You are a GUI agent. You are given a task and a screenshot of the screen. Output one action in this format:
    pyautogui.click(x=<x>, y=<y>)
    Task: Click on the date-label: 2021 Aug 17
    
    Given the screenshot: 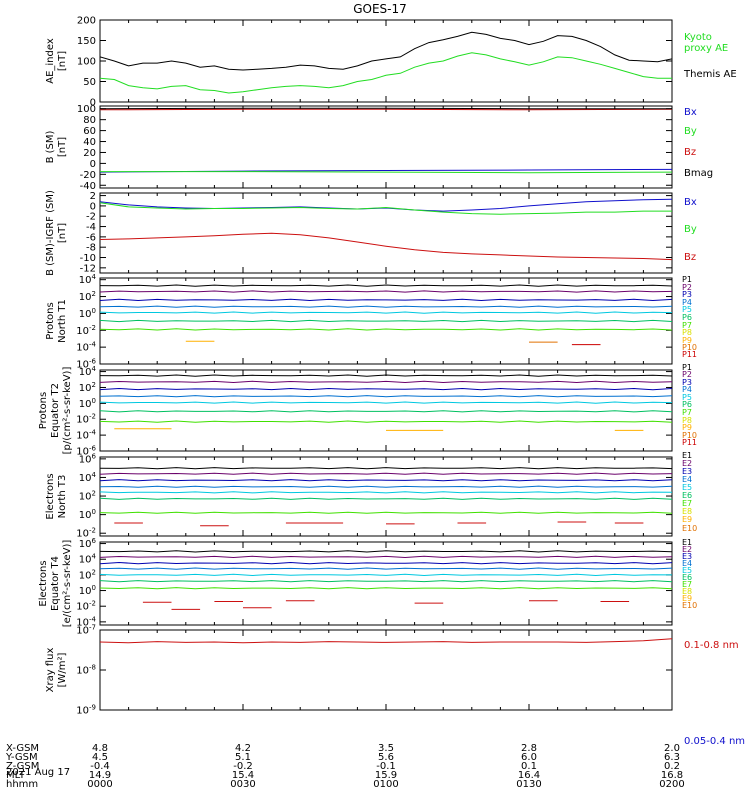 What is the action you would take?
    pyautogui.click(x=38, y=772)
    